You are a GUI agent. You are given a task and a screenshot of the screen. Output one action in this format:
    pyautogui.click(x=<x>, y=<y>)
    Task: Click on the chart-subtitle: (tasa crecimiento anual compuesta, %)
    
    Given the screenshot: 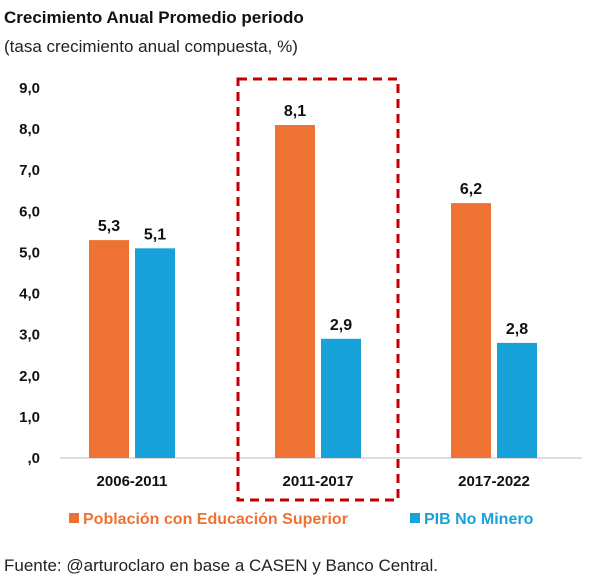 What is the action you would take?
    pyautogui.click(x=151, y=46)
    